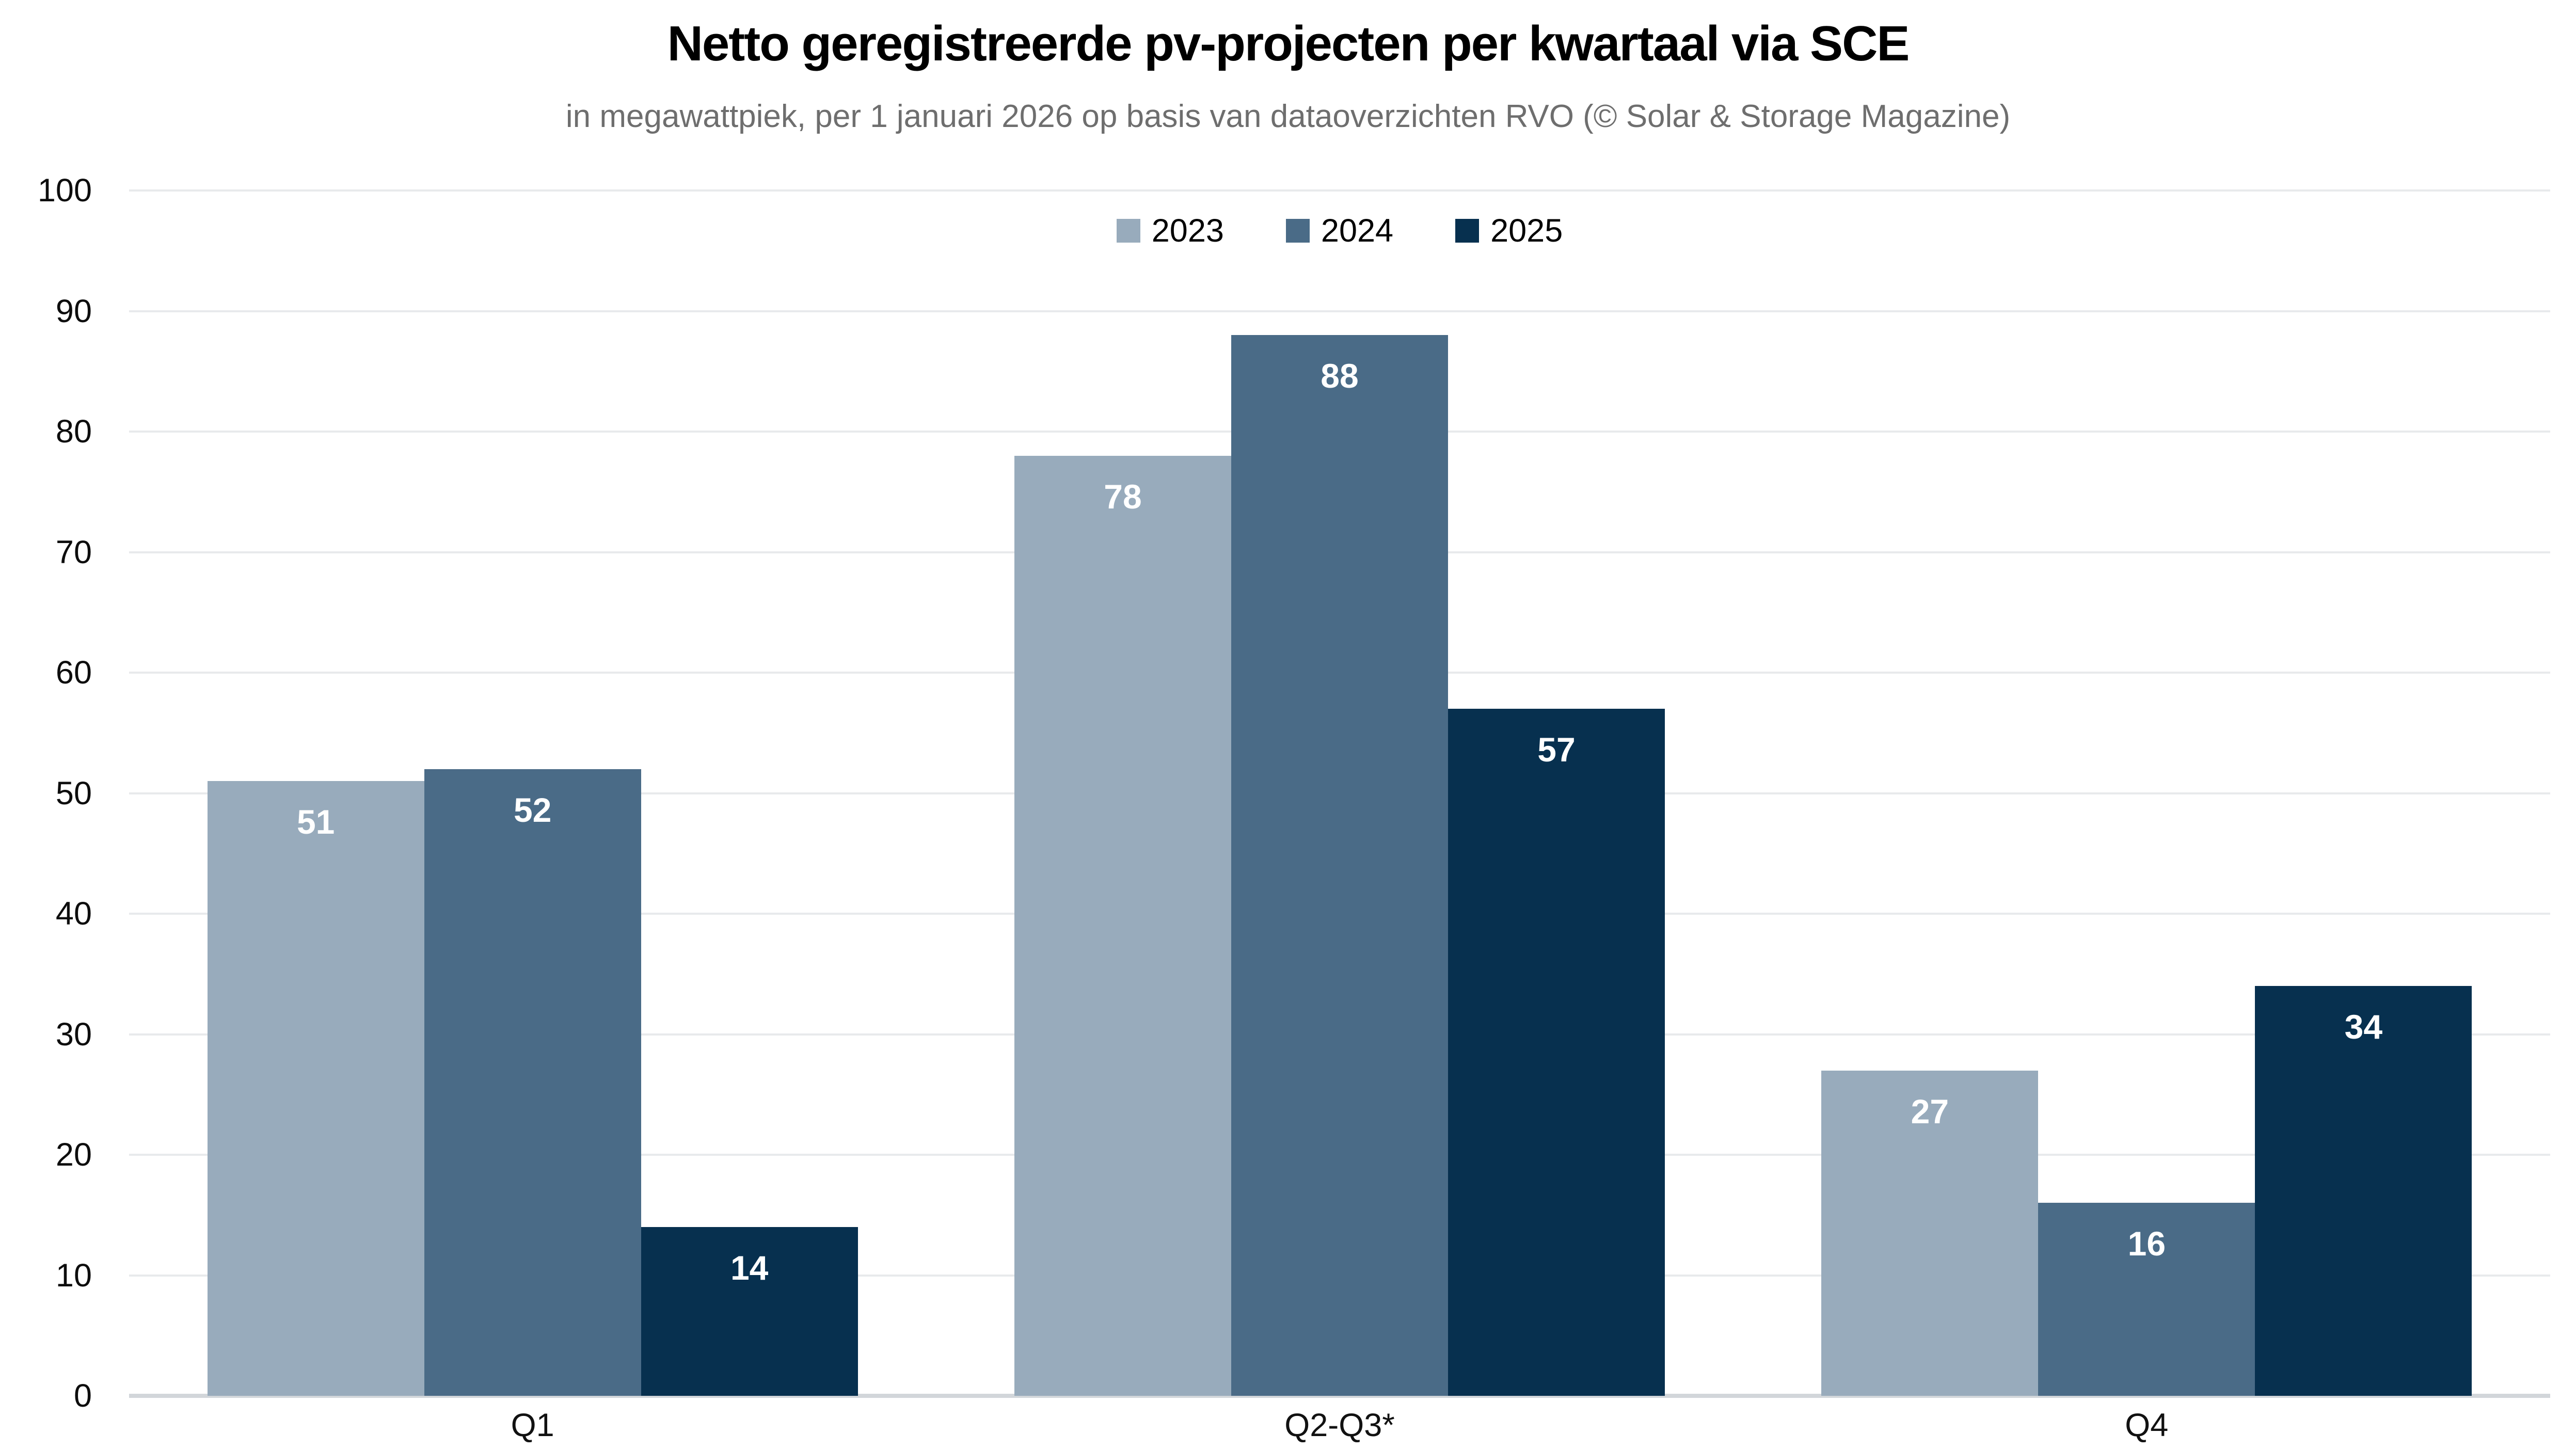 Image resolution: width=2576 pixels, height=1449 pixels. What do you see at coordinates (315, 822) in the screenshot?
I see `bar-value-label: 51` at bounding box center [315, 822].